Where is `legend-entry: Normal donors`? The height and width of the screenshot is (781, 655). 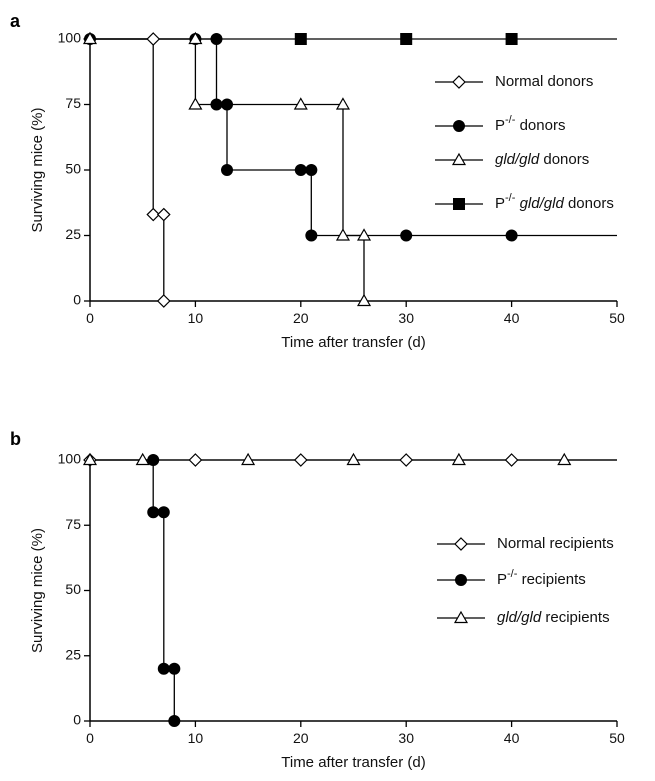
legend-entry: Normal donors is located at coordinates (514, 81).